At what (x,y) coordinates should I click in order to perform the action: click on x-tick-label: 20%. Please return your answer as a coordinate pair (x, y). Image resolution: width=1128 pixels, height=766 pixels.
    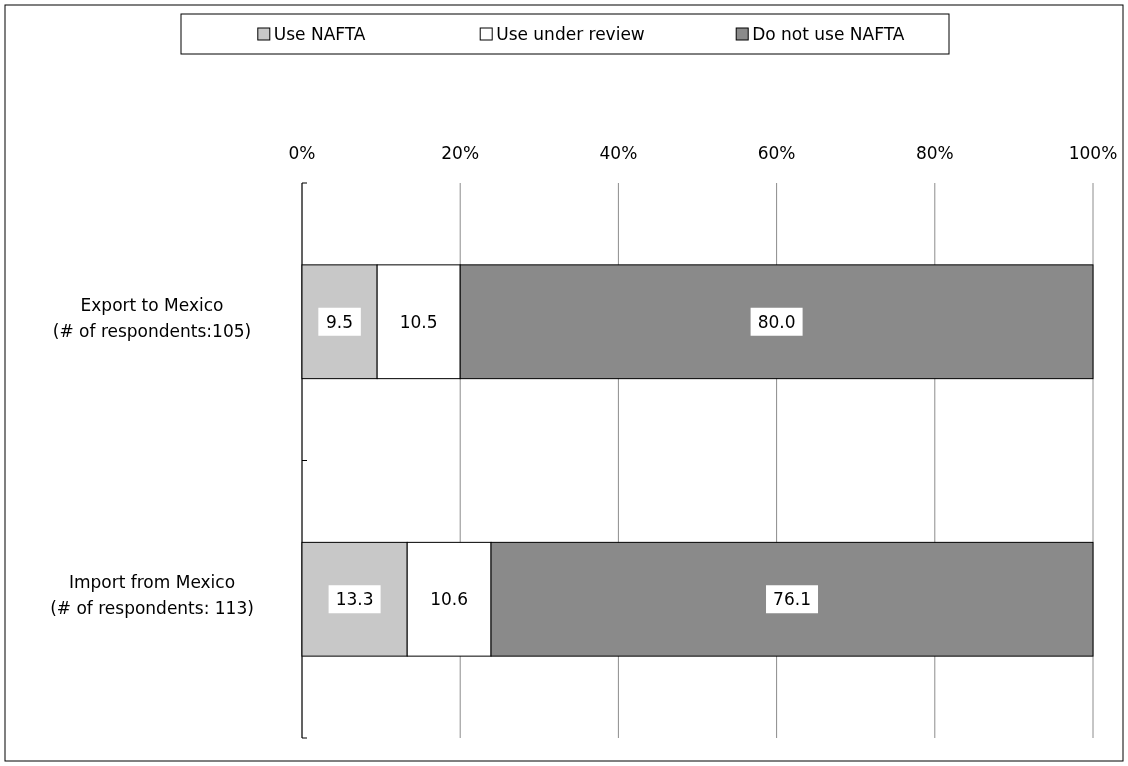
    Looking at the image, I should click on (460, 153).